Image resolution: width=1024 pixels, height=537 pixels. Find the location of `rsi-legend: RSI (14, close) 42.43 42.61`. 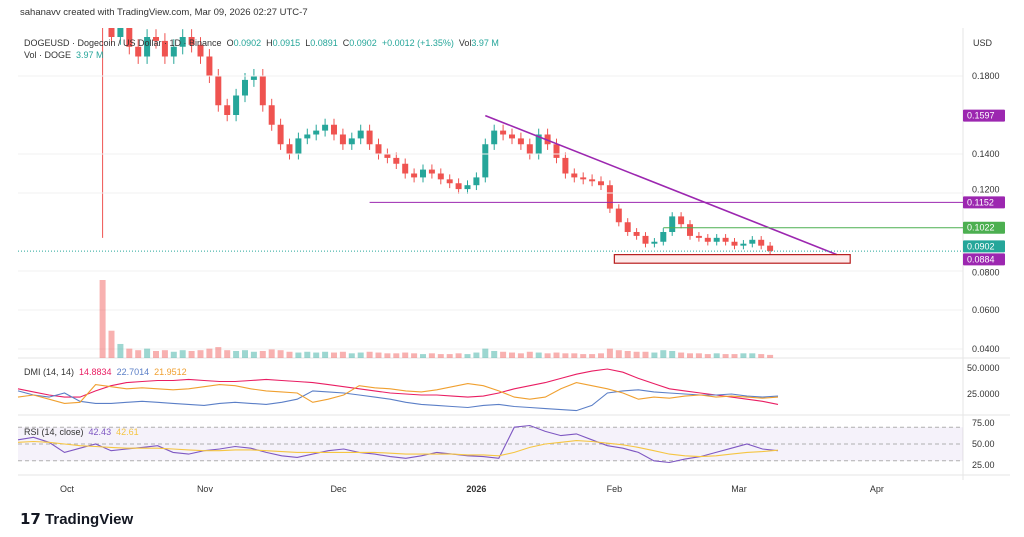

rsi-legend: RSI (14, close) 42.43 42.61 is located at coordinates (81, 432).